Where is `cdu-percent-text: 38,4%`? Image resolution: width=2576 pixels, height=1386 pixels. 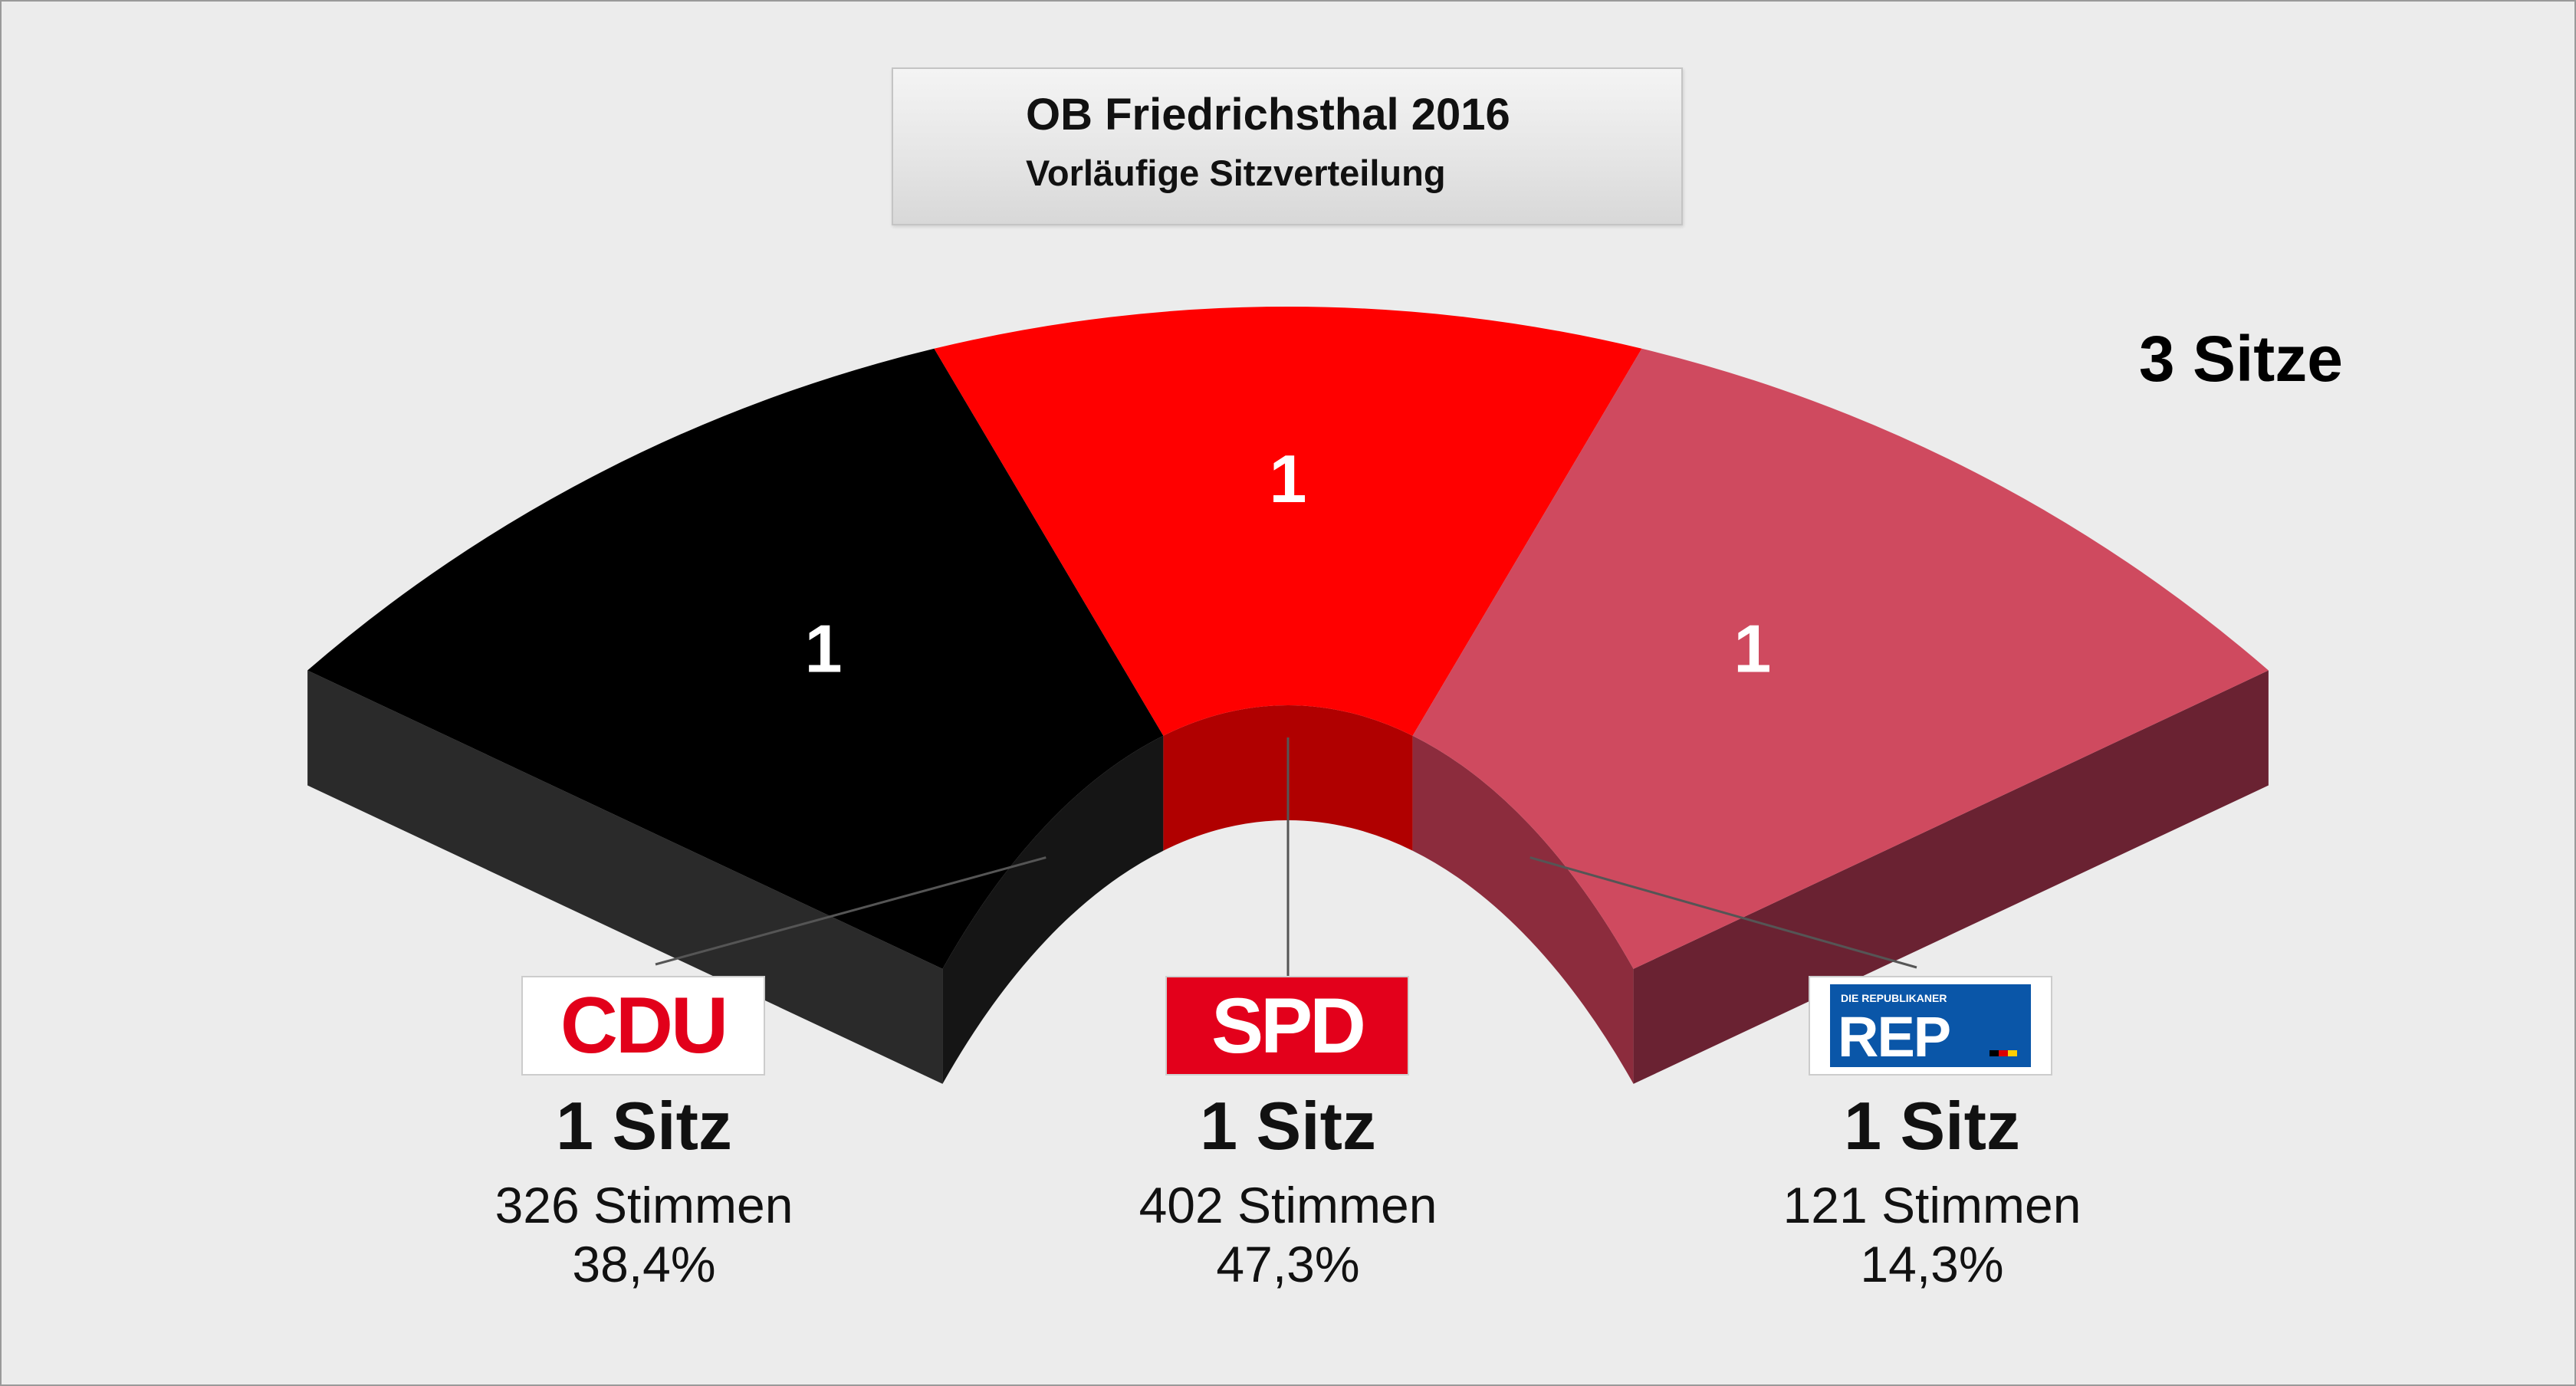
cdu-percent-text: 38,4% is located at coordinates (644, 1264).